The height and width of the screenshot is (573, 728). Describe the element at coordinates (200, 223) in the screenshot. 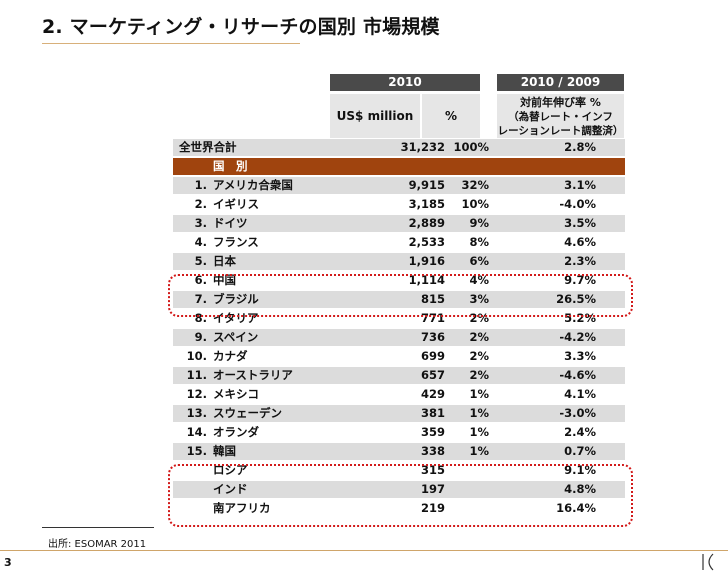

I see `row-number: 3.` at that location.